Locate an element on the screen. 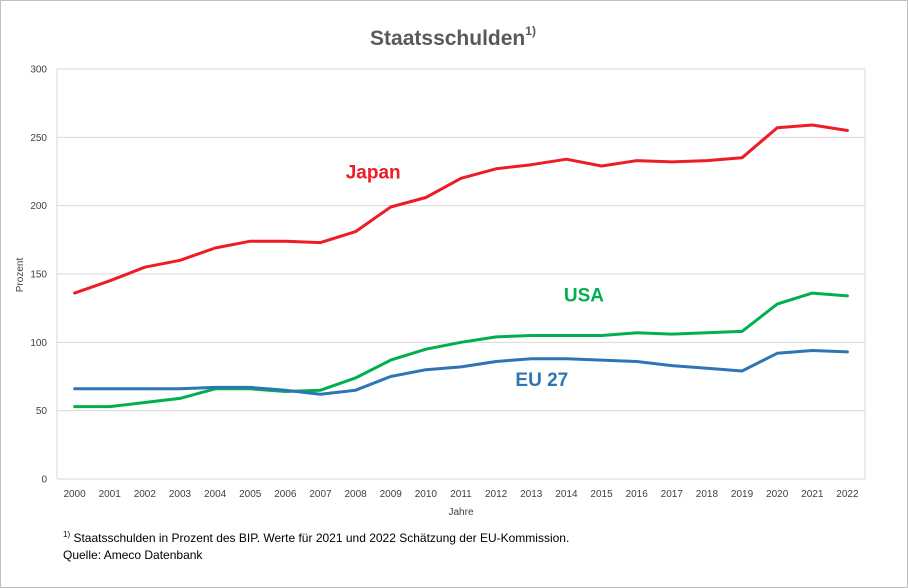  x-tick-label: 2018 is located at coordinates (707, 494).